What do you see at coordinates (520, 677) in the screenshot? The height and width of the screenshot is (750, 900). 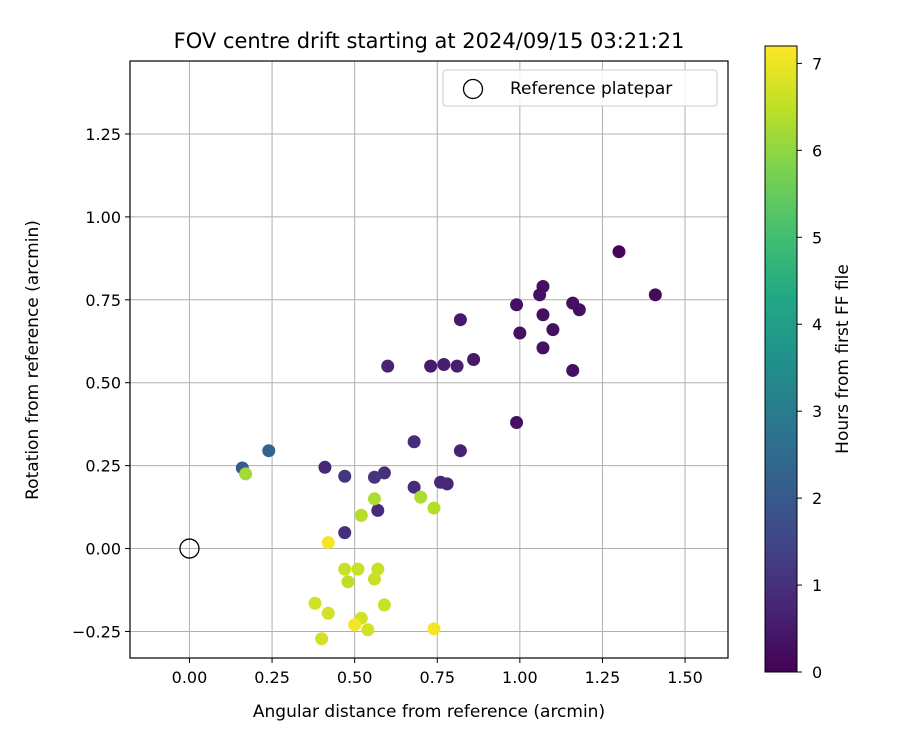 I see `x-tick-label: 1.00` at bounding box center [520, 677].